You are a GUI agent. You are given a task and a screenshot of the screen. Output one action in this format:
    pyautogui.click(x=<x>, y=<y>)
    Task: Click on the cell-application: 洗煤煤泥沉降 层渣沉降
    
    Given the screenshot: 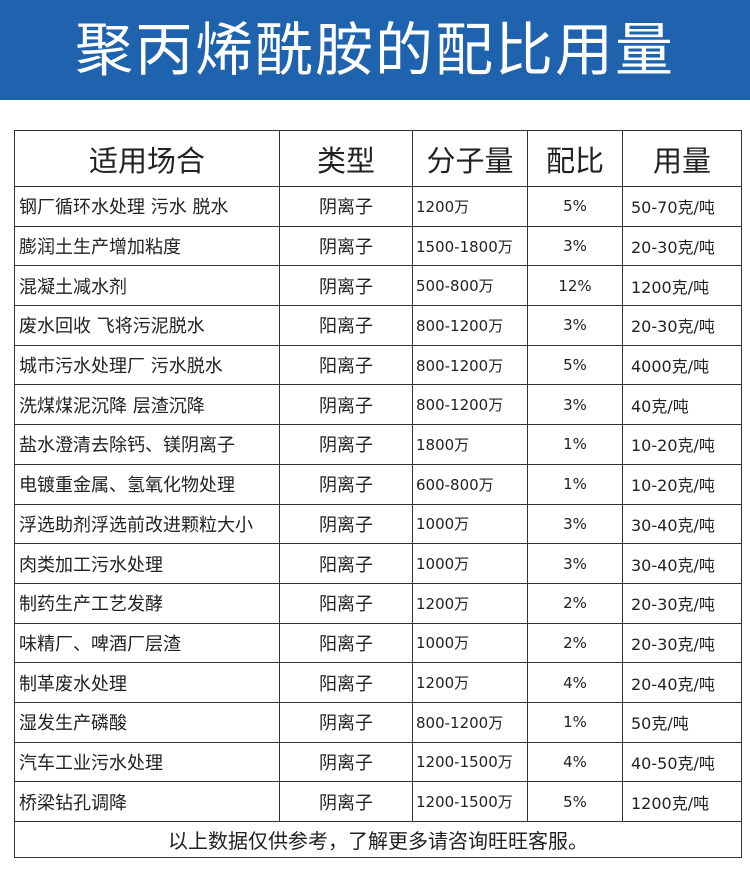 What is the action you would take?
    pyautogui.click(x=147, y=405)
    